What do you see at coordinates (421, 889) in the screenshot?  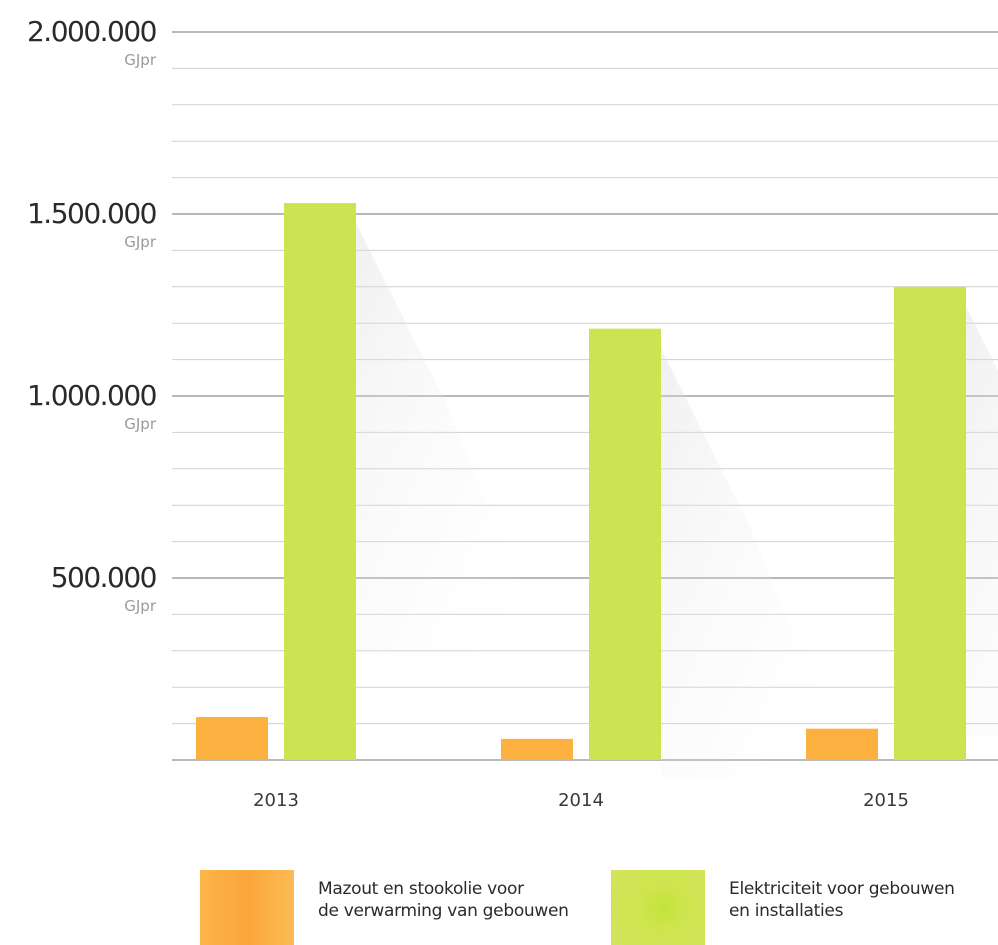 I see `legend-label-mazout-line1: Mazout en stookolie voor` at bounding box center [421, 889].